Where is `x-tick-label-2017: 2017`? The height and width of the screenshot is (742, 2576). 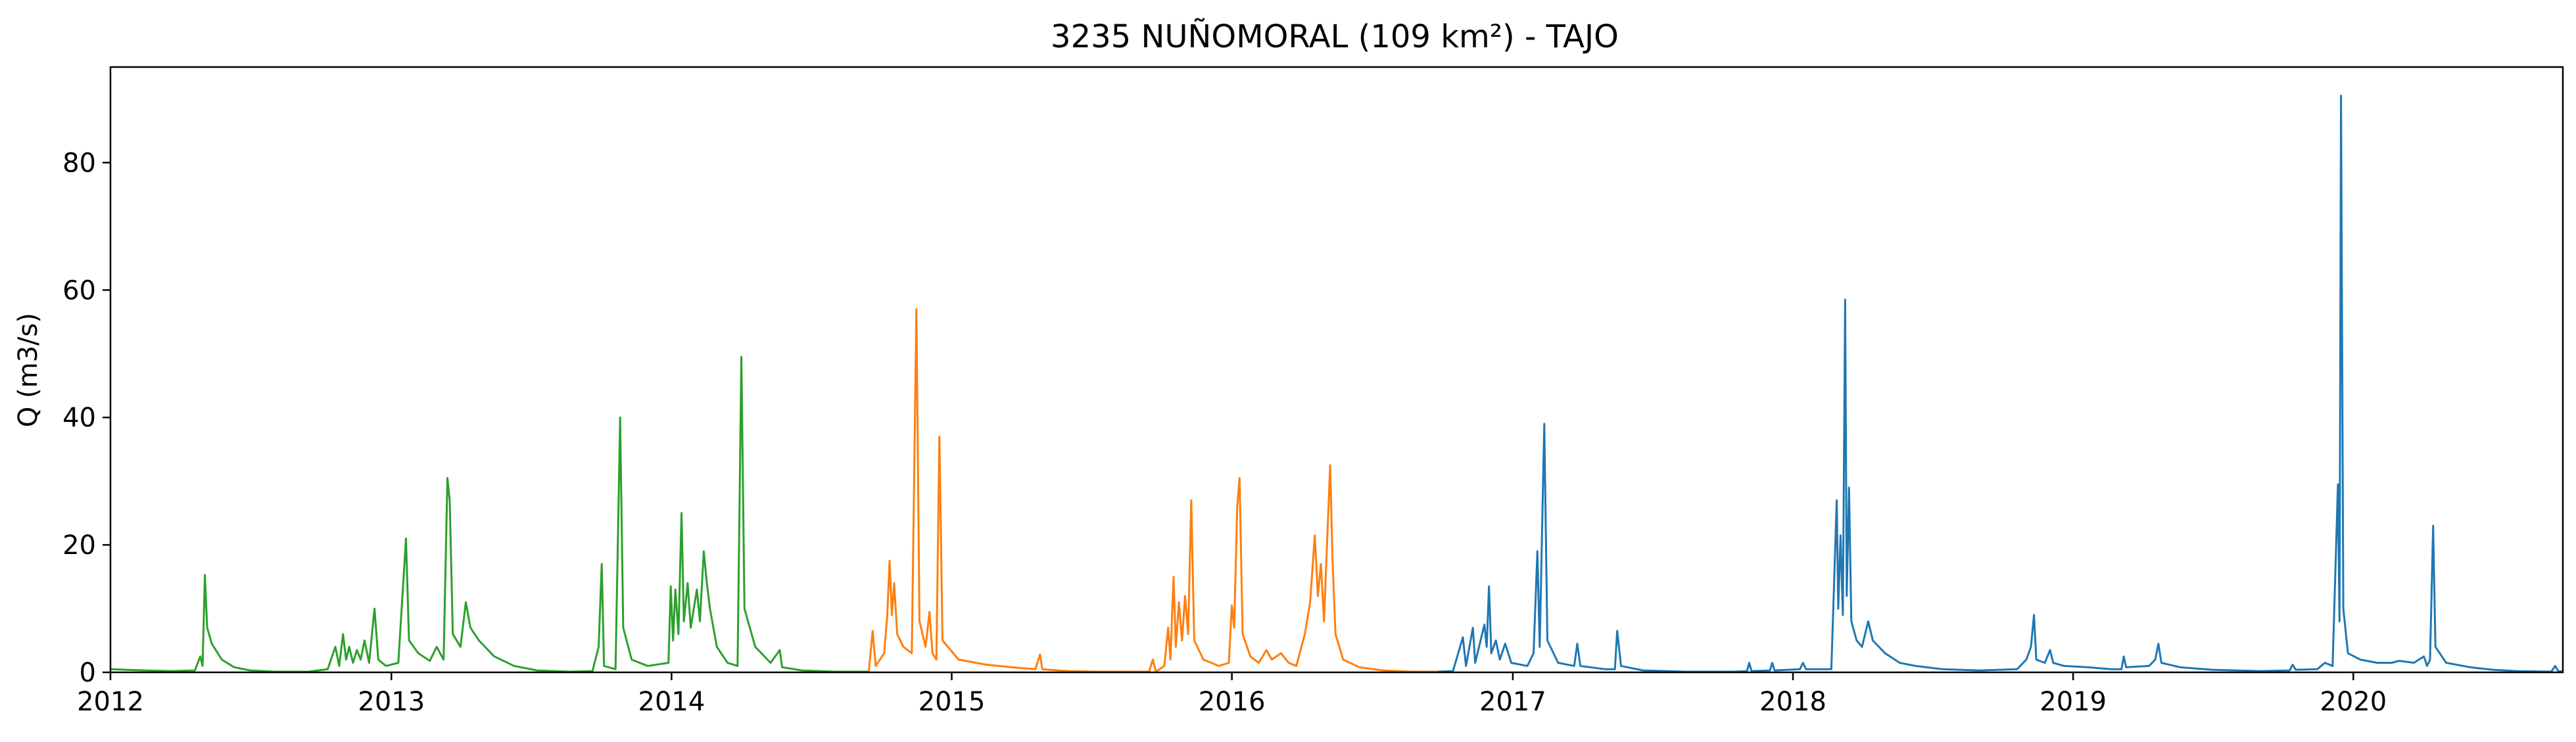
x-tick-label-2017: 2017 is located at coordinates (1513, 702).